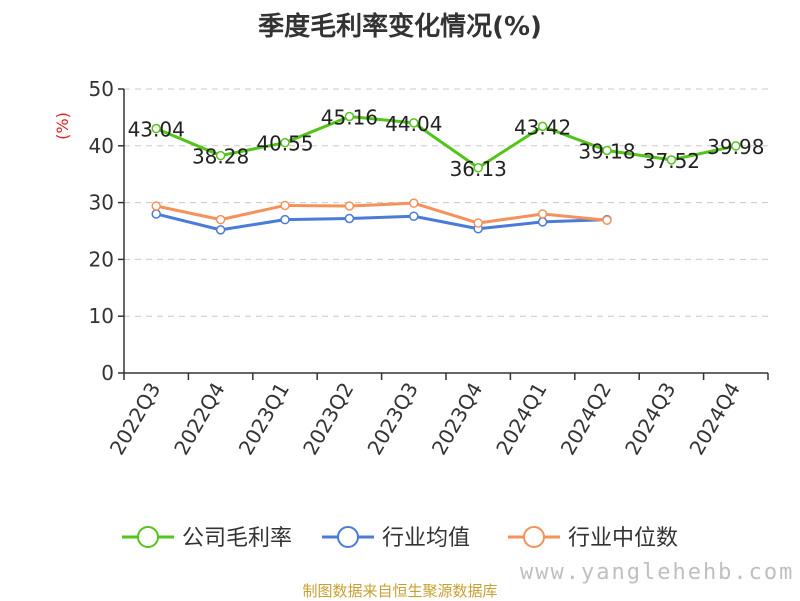  I want to click on legend-label: 行业中位数, so click(623, 538).